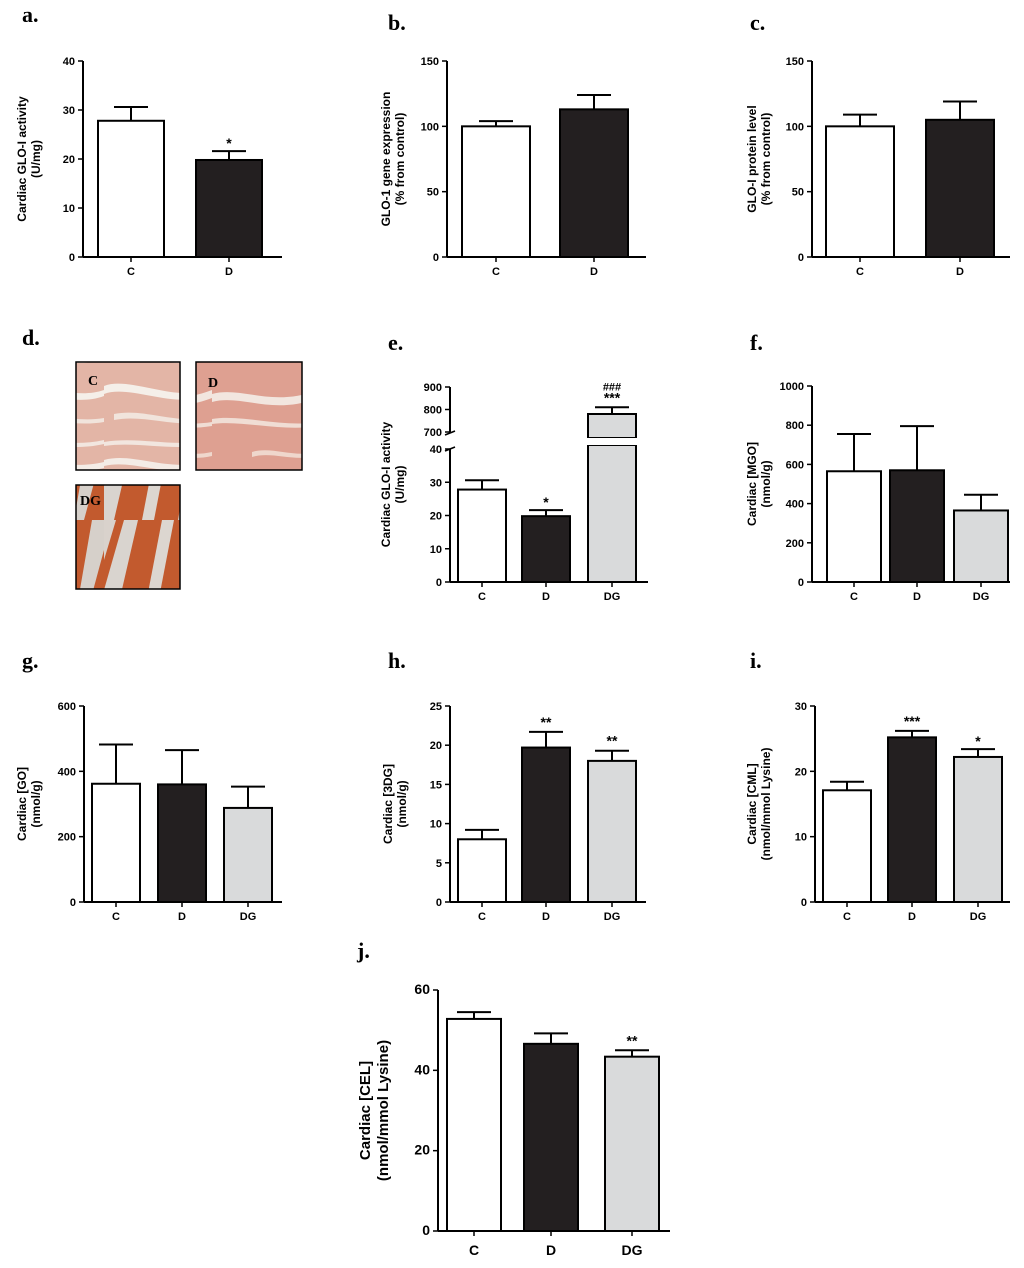 This screenshot has width=1024, height=1268. What do you see at coordinates (229, 143) in the screenshot?
I see `significance-a-d: *` at bounding box center [229, 143].